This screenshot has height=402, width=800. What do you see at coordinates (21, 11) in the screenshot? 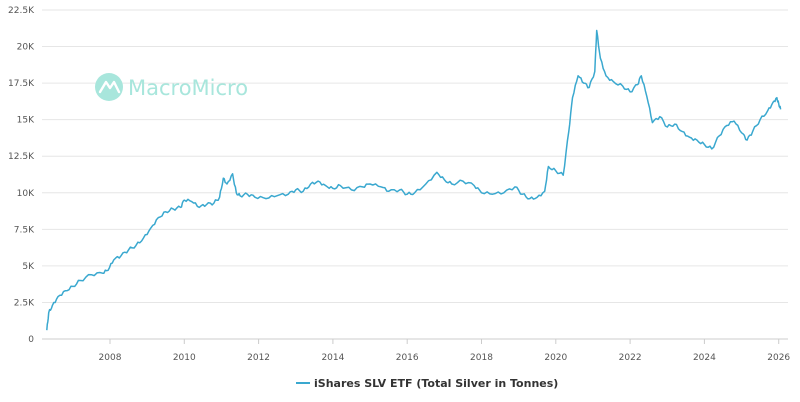
I see `y-tick-label: 22.5K` at bounding box center [21, 11].